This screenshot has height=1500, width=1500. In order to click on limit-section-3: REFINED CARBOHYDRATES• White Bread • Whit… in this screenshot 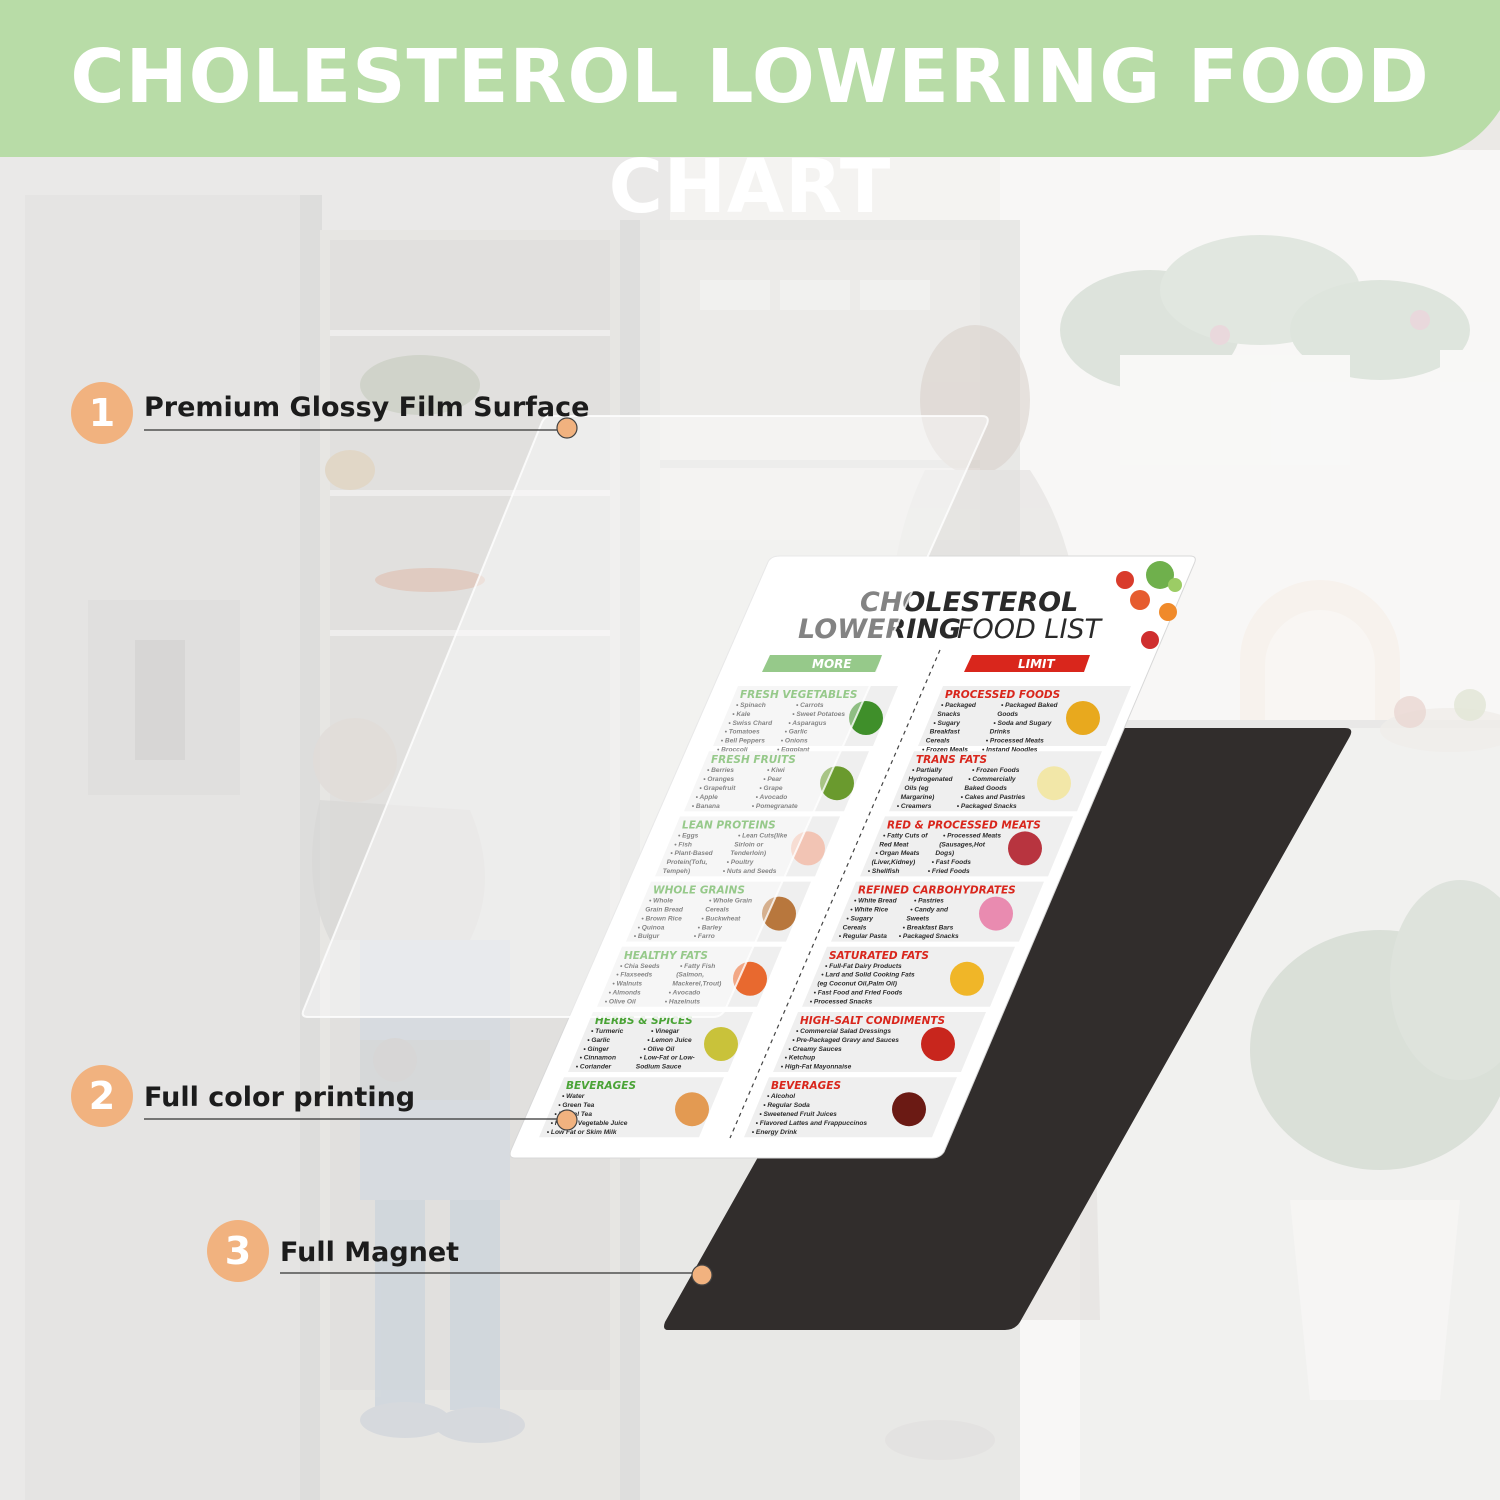, I will do `click(937, 911)`.